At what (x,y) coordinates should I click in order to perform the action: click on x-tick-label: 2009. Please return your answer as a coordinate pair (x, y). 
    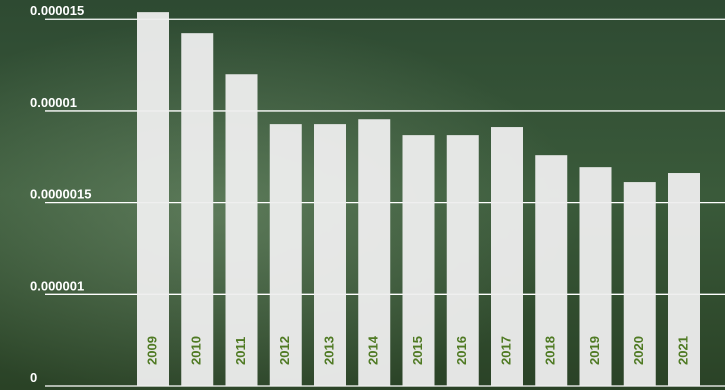
    Looking at the image, I should click on (151, 350).